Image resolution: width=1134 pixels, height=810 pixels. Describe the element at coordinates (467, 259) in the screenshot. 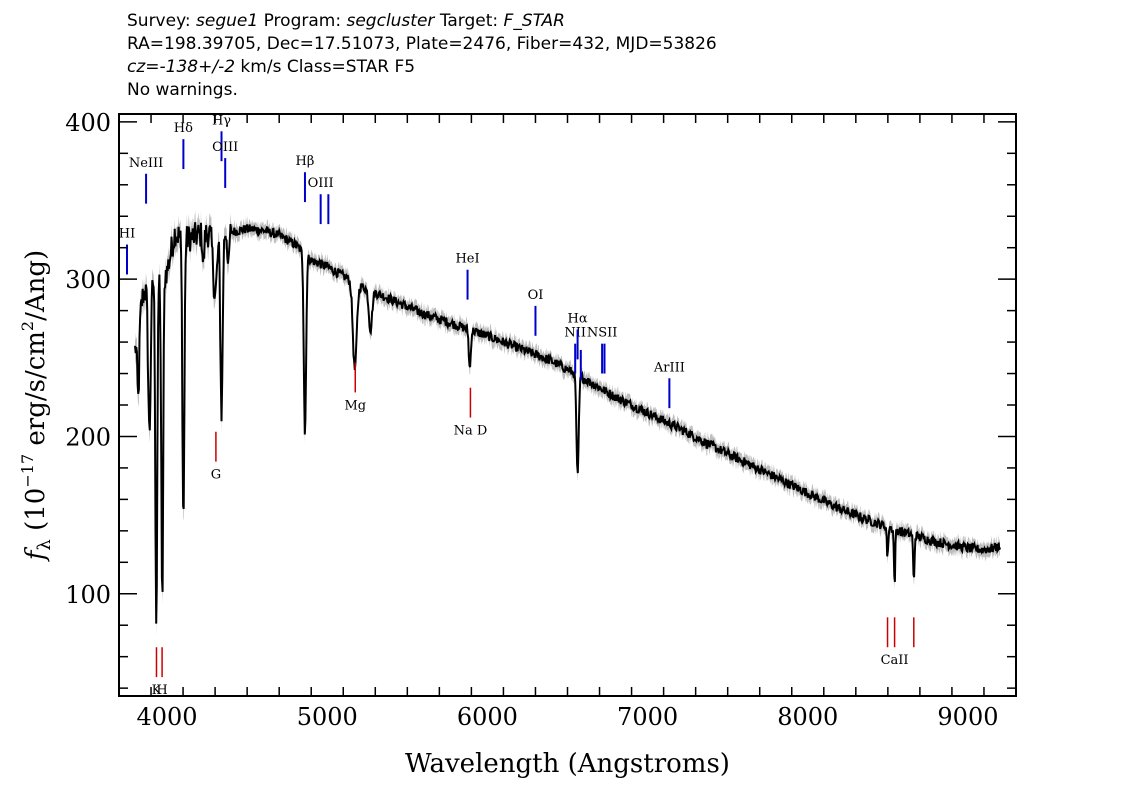

I see `line-label-hei: HeI` at that location.